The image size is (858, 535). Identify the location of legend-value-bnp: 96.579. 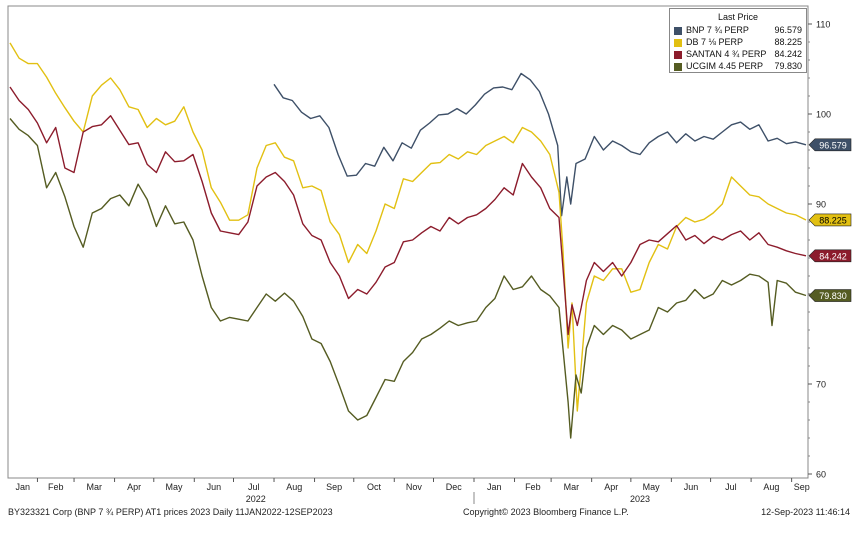
(788, 30).